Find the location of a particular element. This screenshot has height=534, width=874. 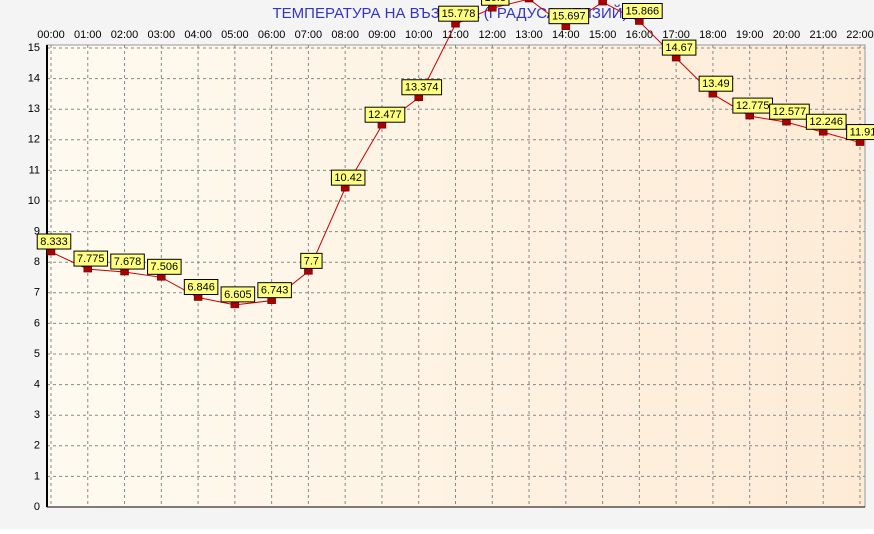

data-label: 7.678 is located at coordinates (128, 262).